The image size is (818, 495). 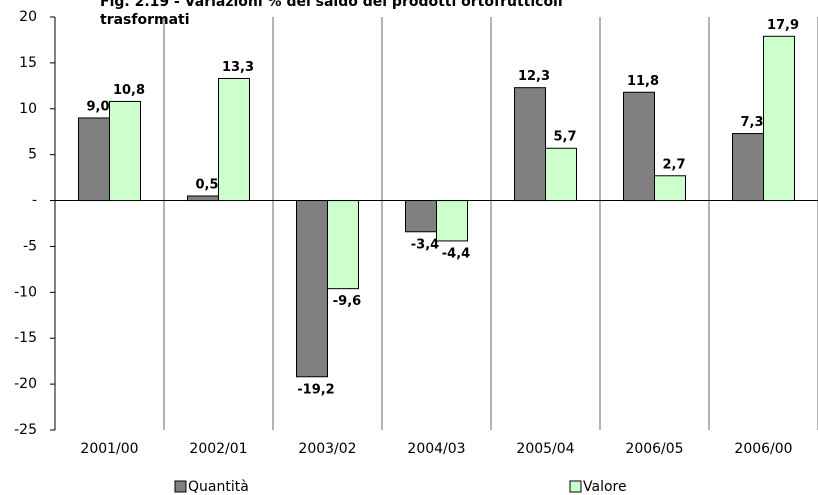 What do you see at coordinates (34, 201) in the screenshot?
I see `y-tick-label: -` at bounding box center [34, 201].